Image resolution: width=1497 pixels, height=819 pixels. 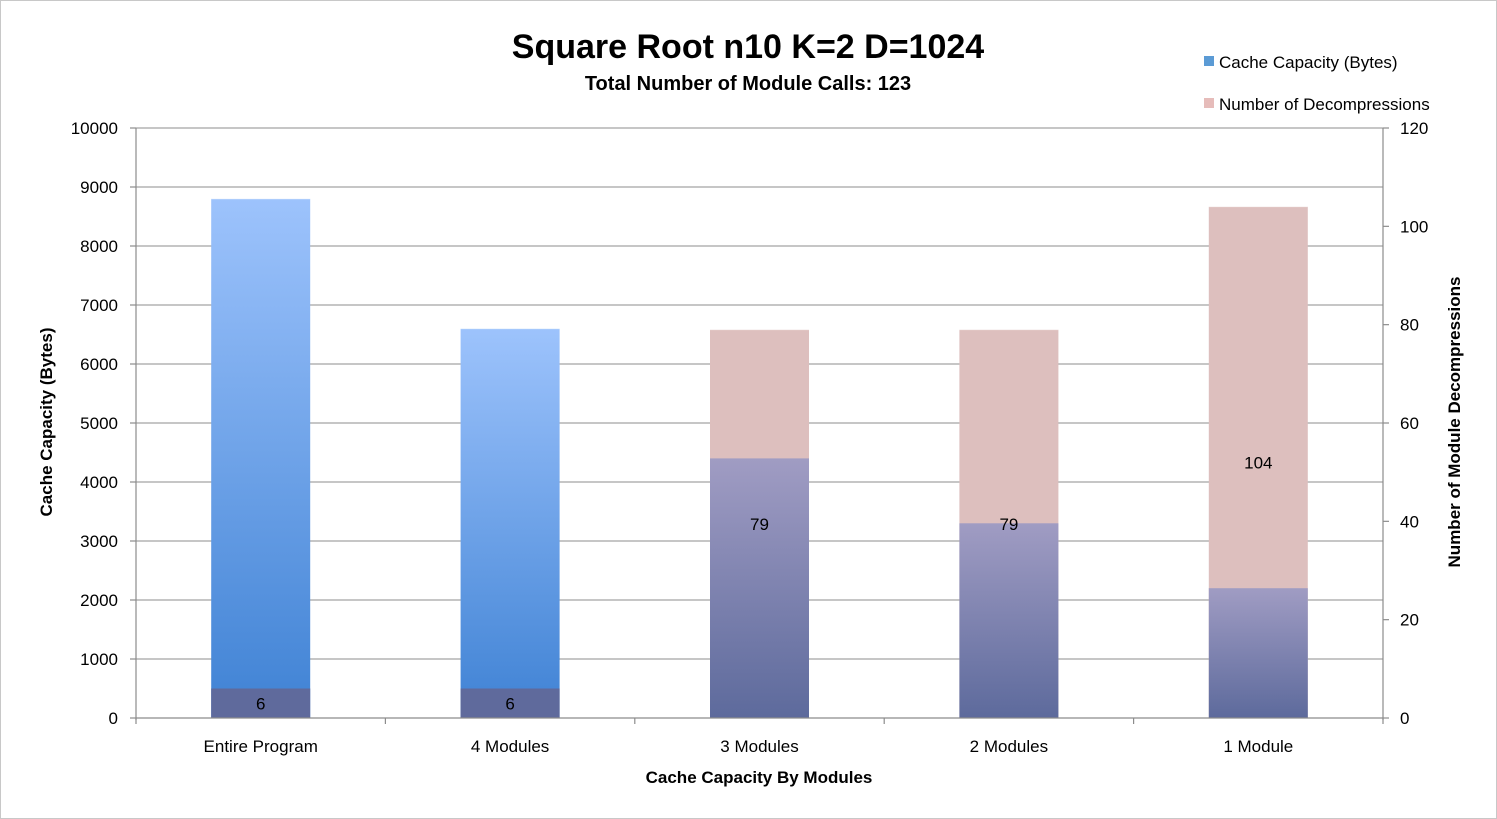 What do you see at coordinates (99, 423) in the screenshot?
I see `y-tick-label: 5000` at bounding box center [99, 423].